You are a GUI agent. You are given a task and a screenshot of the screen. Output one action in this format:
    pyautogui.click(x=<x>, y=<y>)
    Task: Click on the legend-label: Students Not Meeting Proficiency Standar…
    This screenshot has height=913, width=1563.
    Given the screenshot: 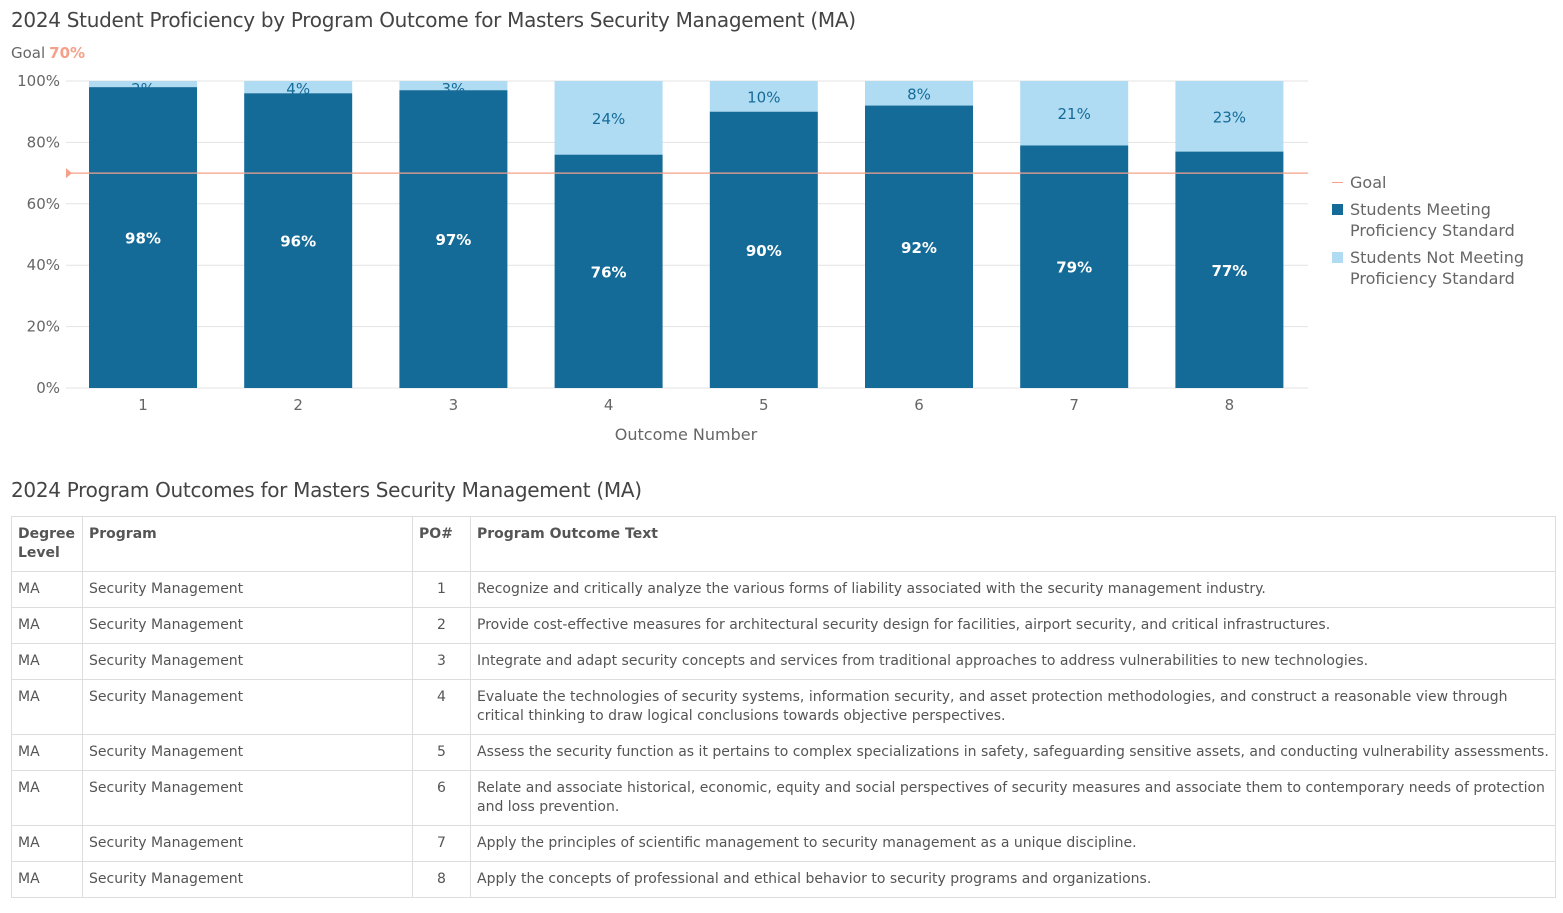 What is the action you would take?
    pyautogui.click(x=1437, y=268)
    